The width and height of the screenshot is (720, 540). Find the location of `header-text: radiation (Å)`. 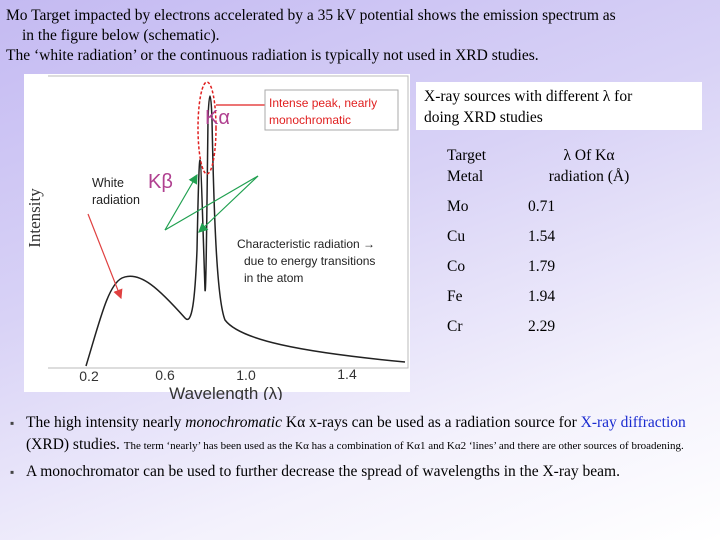

header-text: radiation (Å) is located at coordinates (589, 176).